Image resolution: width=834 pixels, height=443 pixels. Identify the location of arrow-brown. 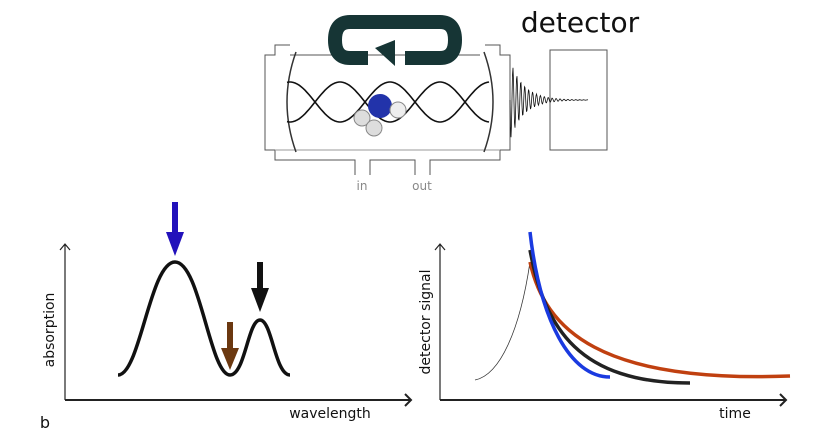
(230, 346).